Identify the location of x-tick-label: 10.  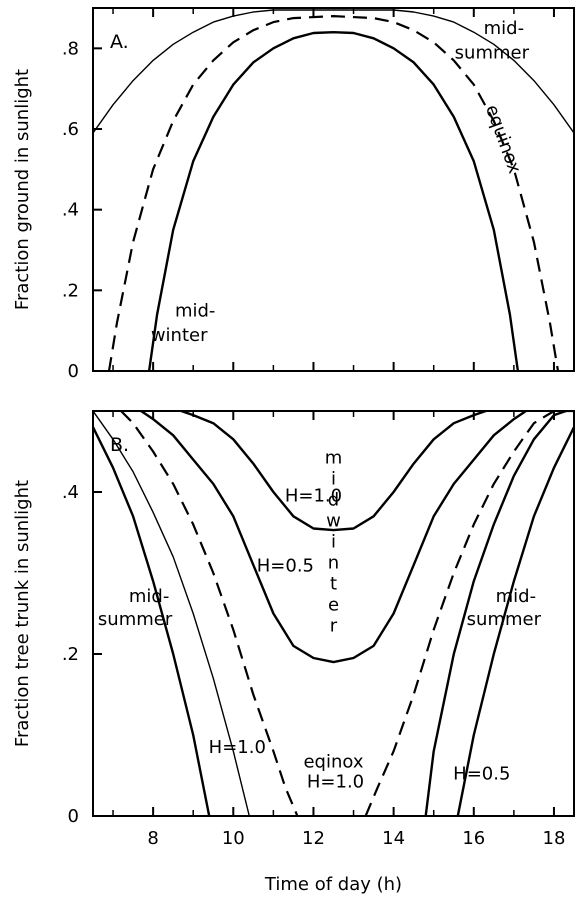
(233, 838).